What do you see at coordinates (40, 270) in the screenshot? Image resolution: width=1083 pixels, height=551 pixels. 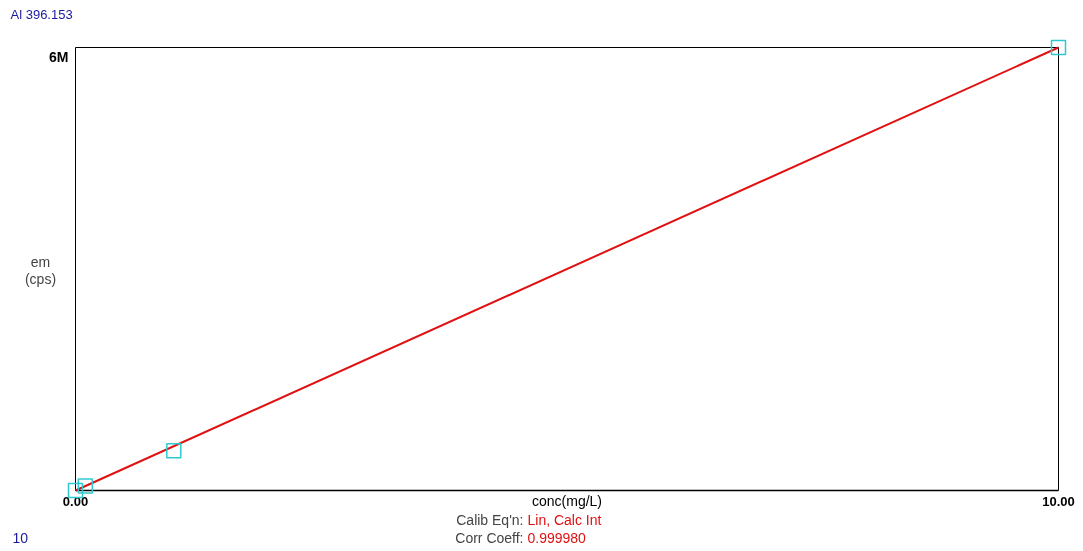 I see `y-axis-title: em (cps)` at bounding box center [40, 270].